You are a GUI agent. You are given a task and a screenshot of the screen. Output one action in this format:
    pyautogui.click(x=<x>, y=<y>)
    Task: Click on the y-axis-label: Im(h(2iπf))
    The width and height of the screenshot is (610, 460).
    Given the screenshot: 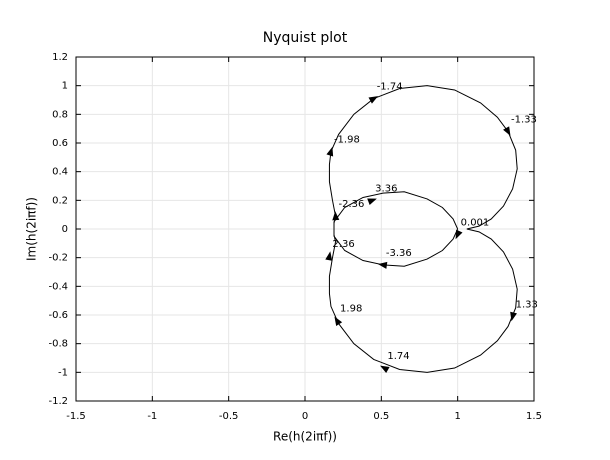 What is the action you would take?
    pyautogui.click(x=32, y=229)
    